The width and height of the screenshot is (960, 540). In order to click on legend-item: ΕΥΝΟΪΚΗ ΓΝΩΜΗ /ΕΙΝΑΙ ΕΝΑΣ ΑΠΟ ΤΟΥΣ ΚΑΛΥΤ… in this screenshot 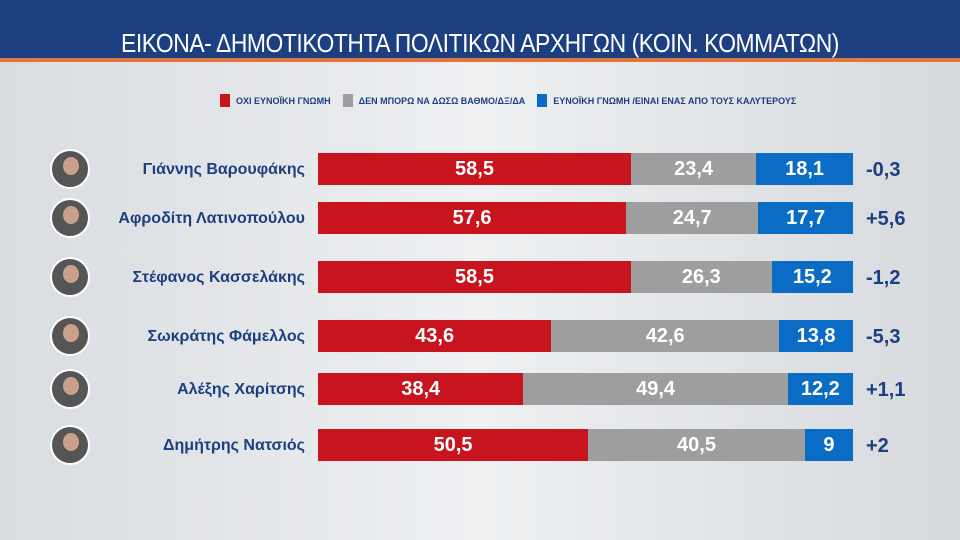, I will do `click(666, 100)`.